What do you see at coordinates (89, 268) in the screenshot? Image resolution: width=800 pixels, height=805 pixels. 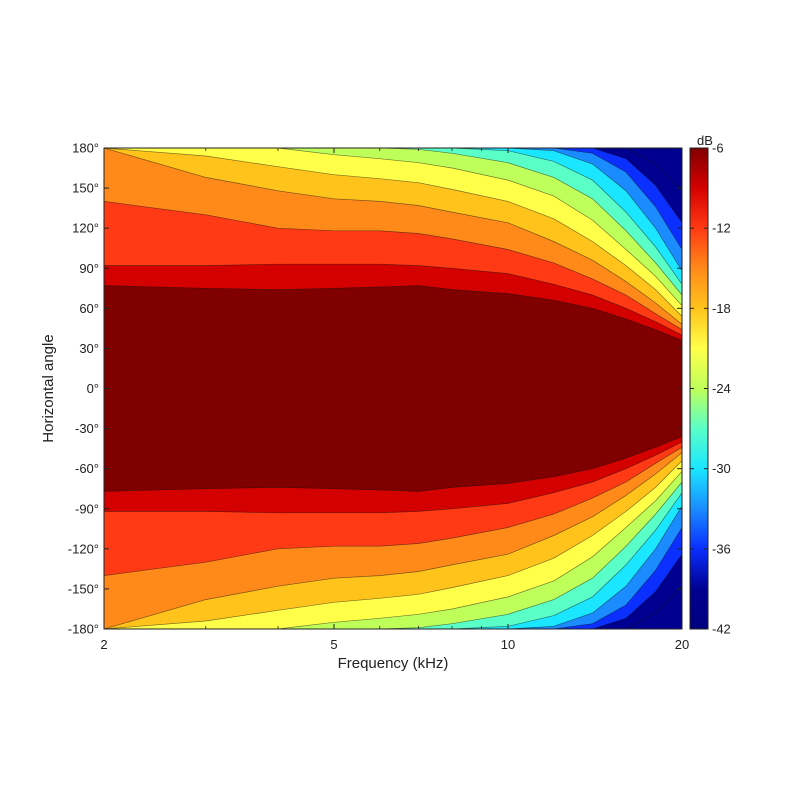 I see `y-tick-label: 90°` at bounding box center [89, 268].